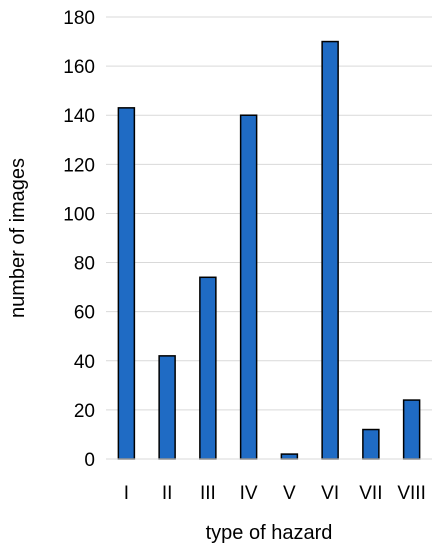 This screenshot has height=550, width=440. I want to click on y-tick-label: 20, so click(84, 411).